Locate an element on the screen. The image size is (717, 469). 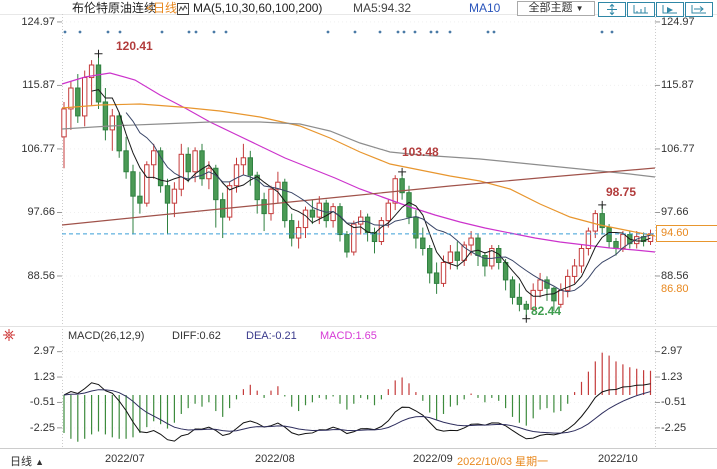
dea-line is located at coordinates (357, 411).